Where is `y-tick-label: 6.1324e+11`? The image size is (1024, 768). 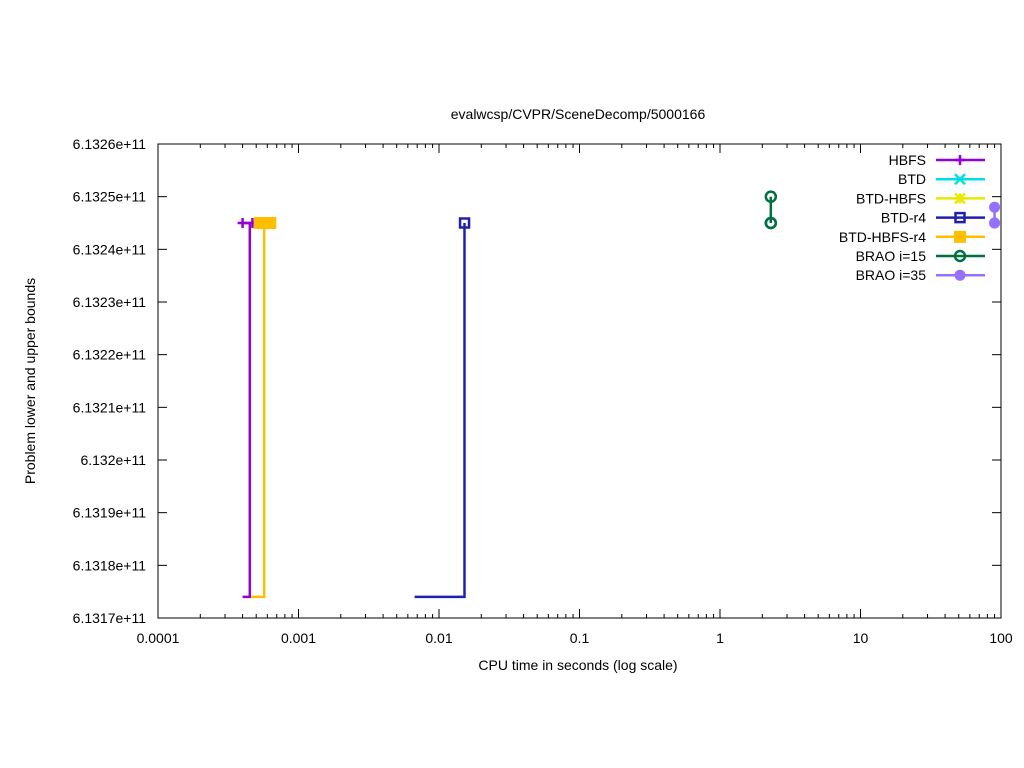 y-tick-label: 6.1324e+11 is located at coordinates (110, 249).